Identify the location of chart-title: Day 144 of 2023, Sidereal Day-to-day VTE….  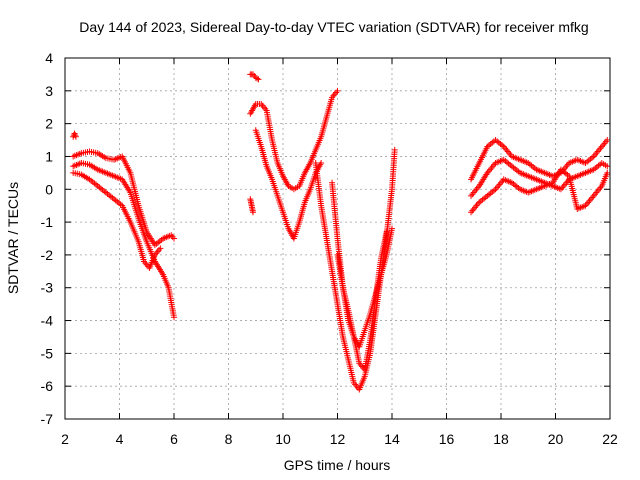
(333, 27).